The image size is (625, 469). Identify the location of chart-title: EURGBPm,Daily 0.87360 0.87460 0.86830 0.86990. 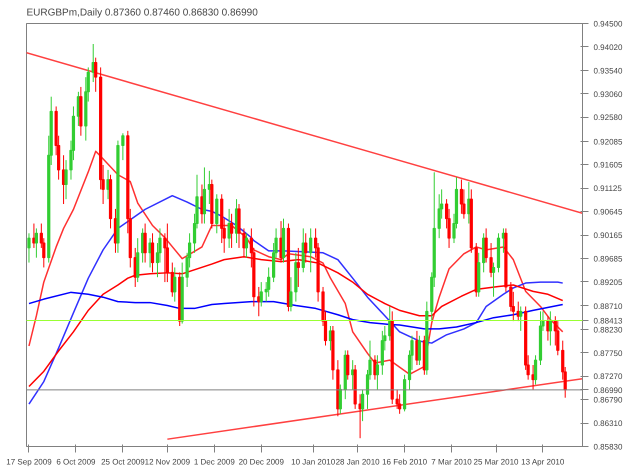
(142, 13).